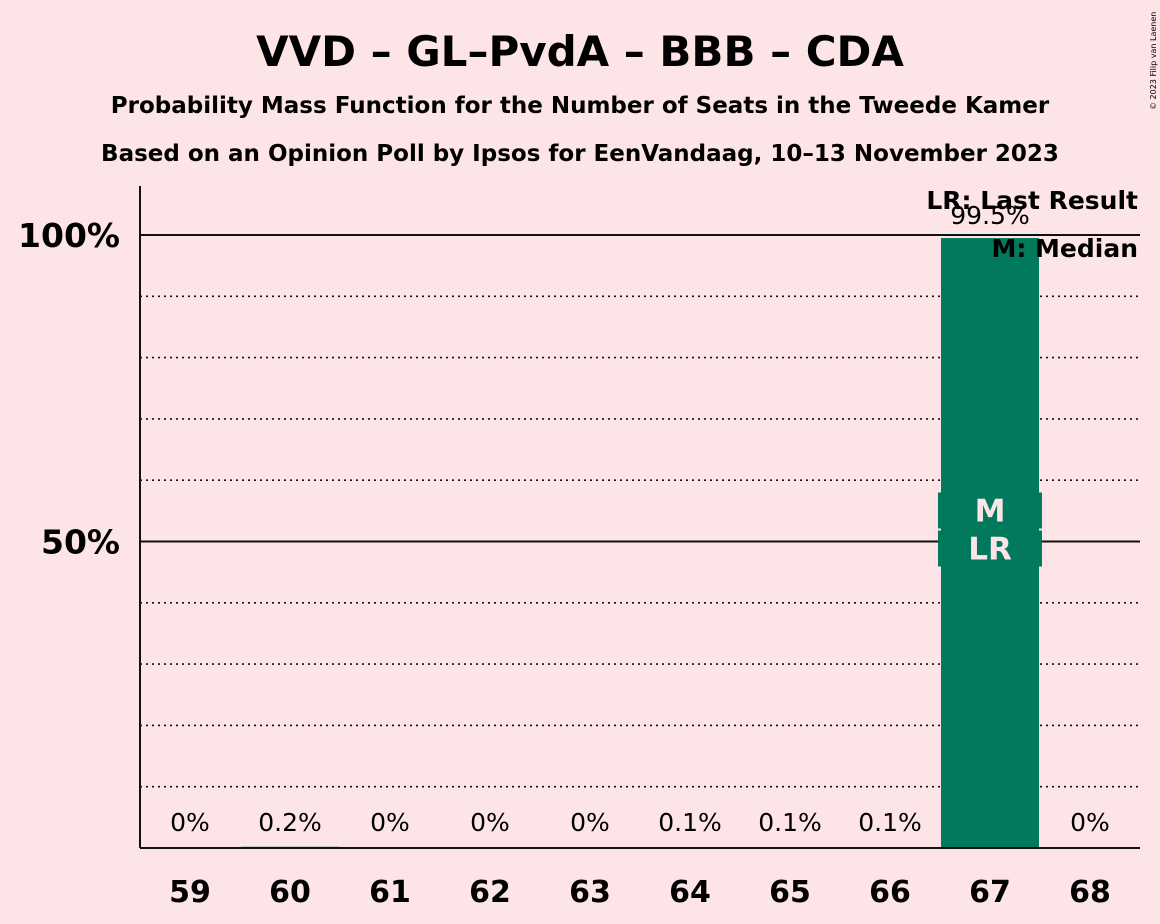 This screenshot has height=924, width=1160. Describe the element at coordinates (190, 892) in the screenshot. I see `x-tick-label-59: 59` at that location.